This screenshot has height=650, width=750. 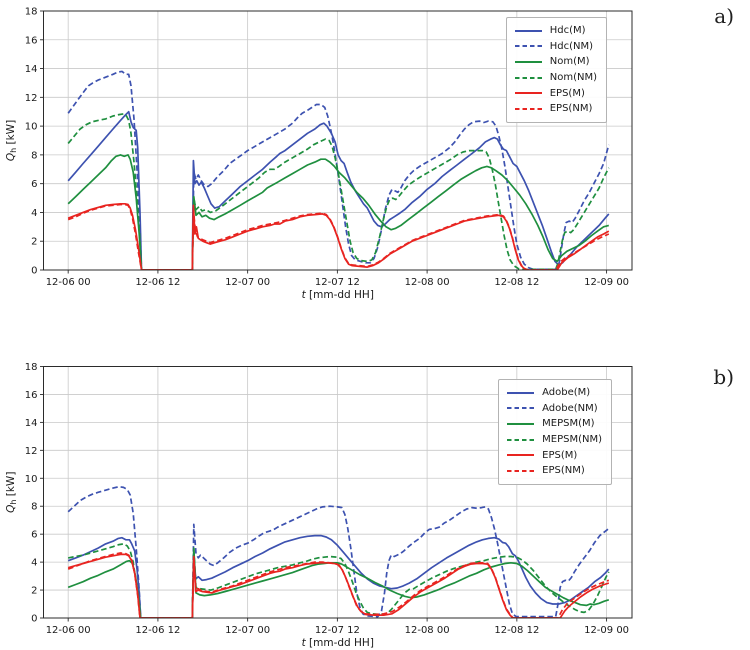 I want to click on legend-item-Nom(M): Nom(M), so click(x=555, y=62).